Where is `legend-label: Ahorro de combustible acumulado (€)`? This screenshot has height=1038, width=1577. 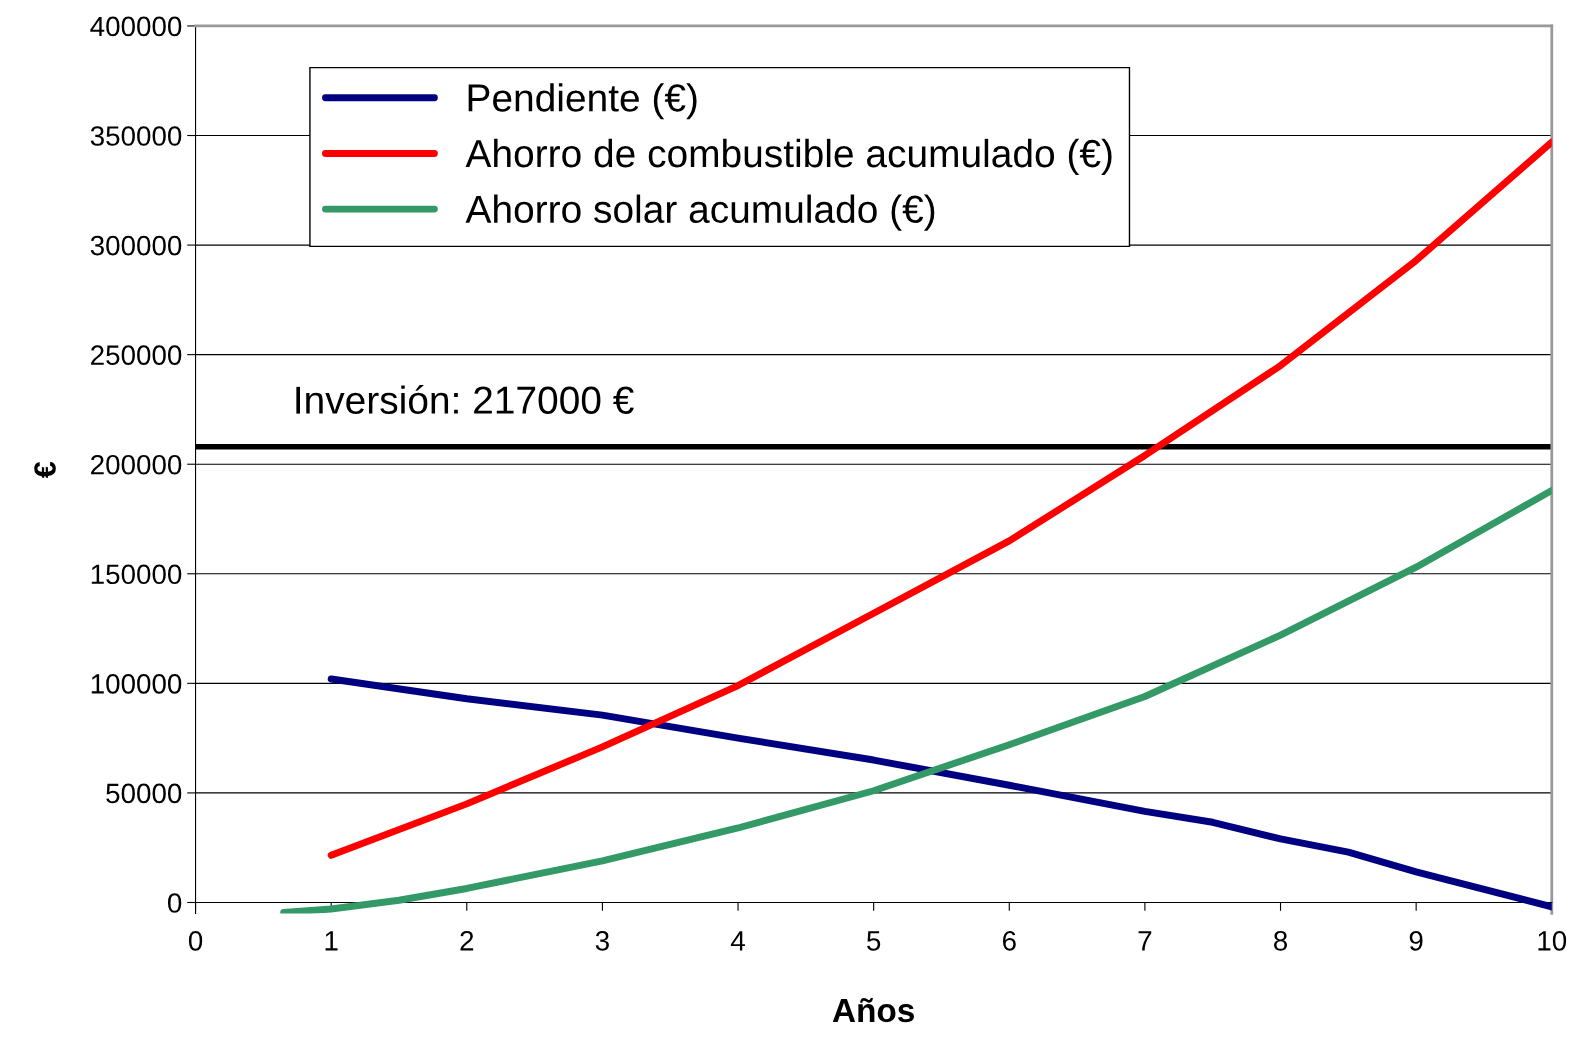
legend-label: Ahorro de combustible acumulado (€) is located at coordinates (788, 157).